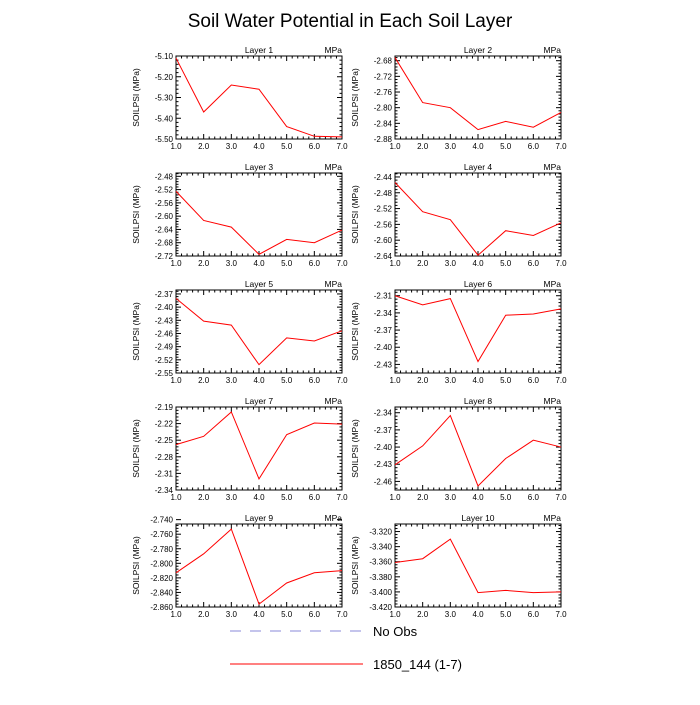  What do you see at coordinates (478, 50) in the screenshot?
I see `panel-title: Layer 2` at bounding box center [478, 50].